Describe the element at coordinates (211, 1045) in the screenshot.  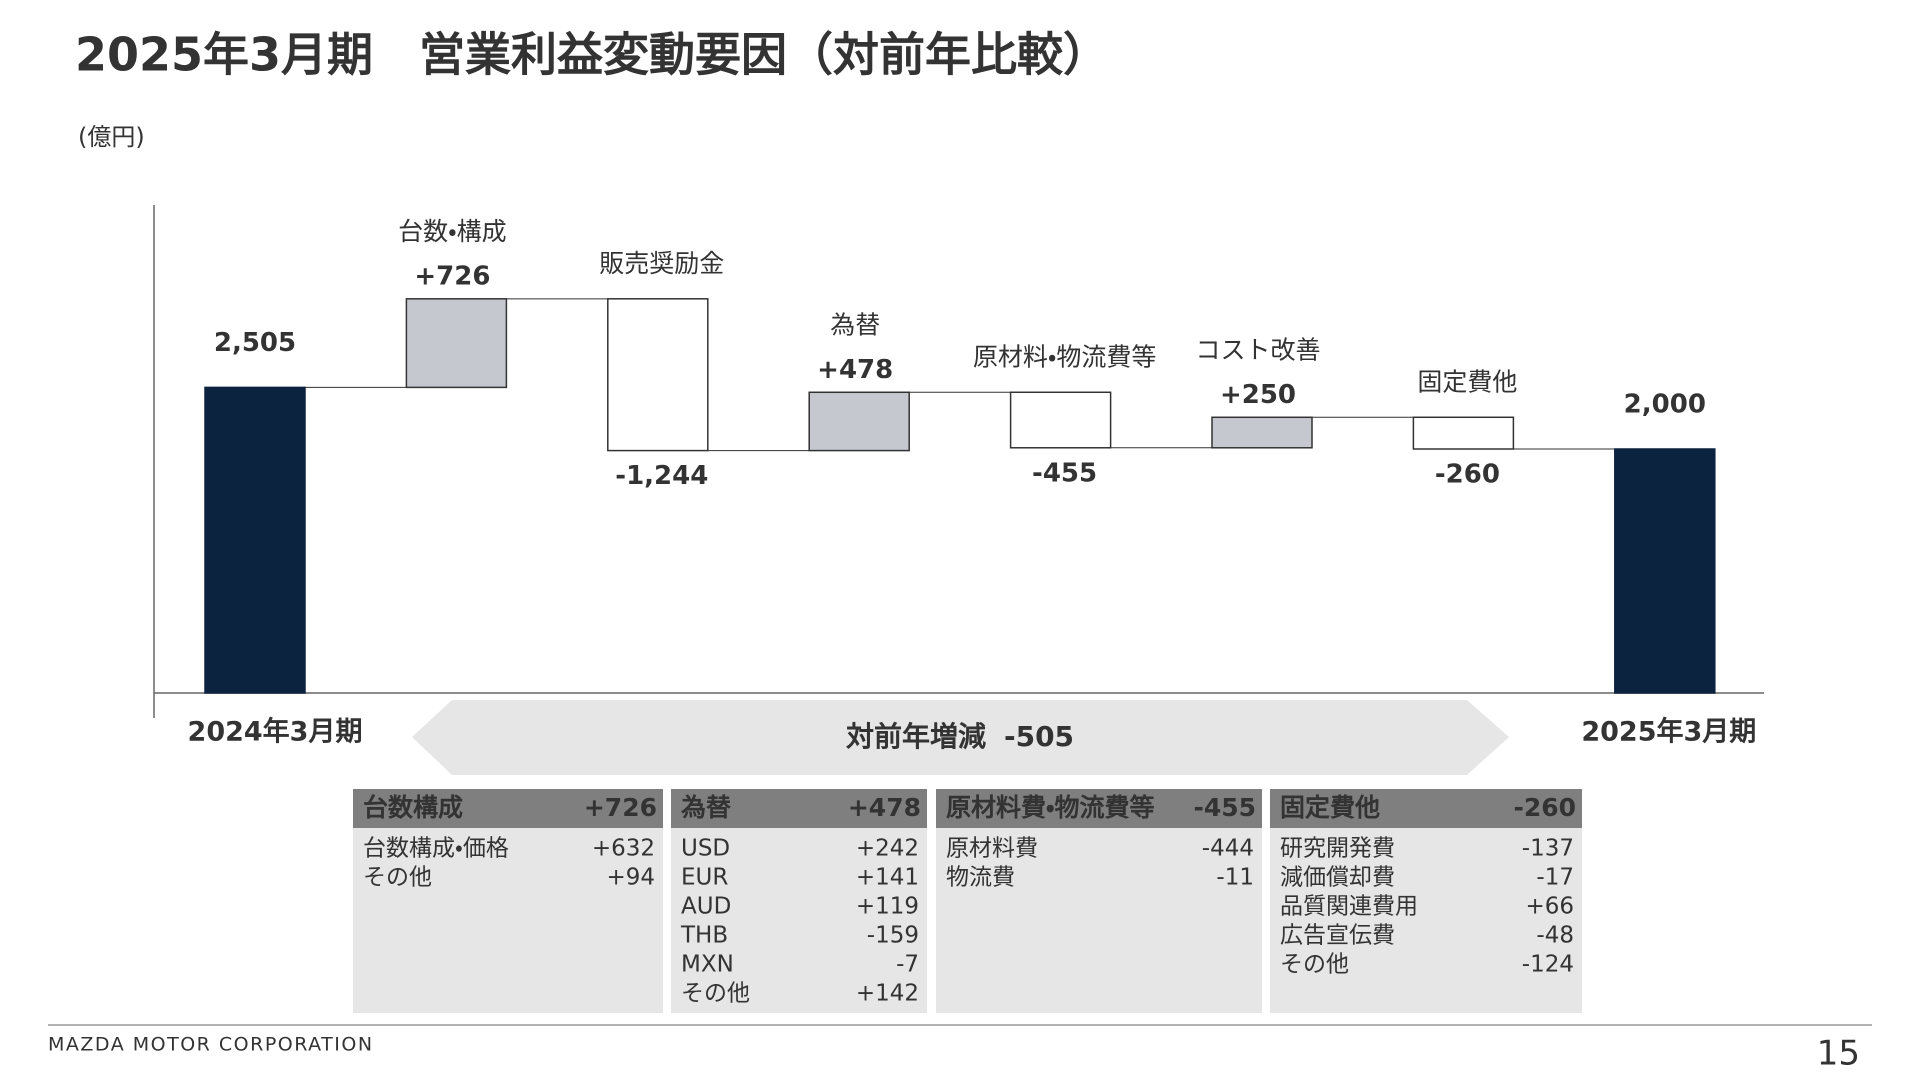
I see `company: MAZDA MOTOR CORPORATION` at that location.